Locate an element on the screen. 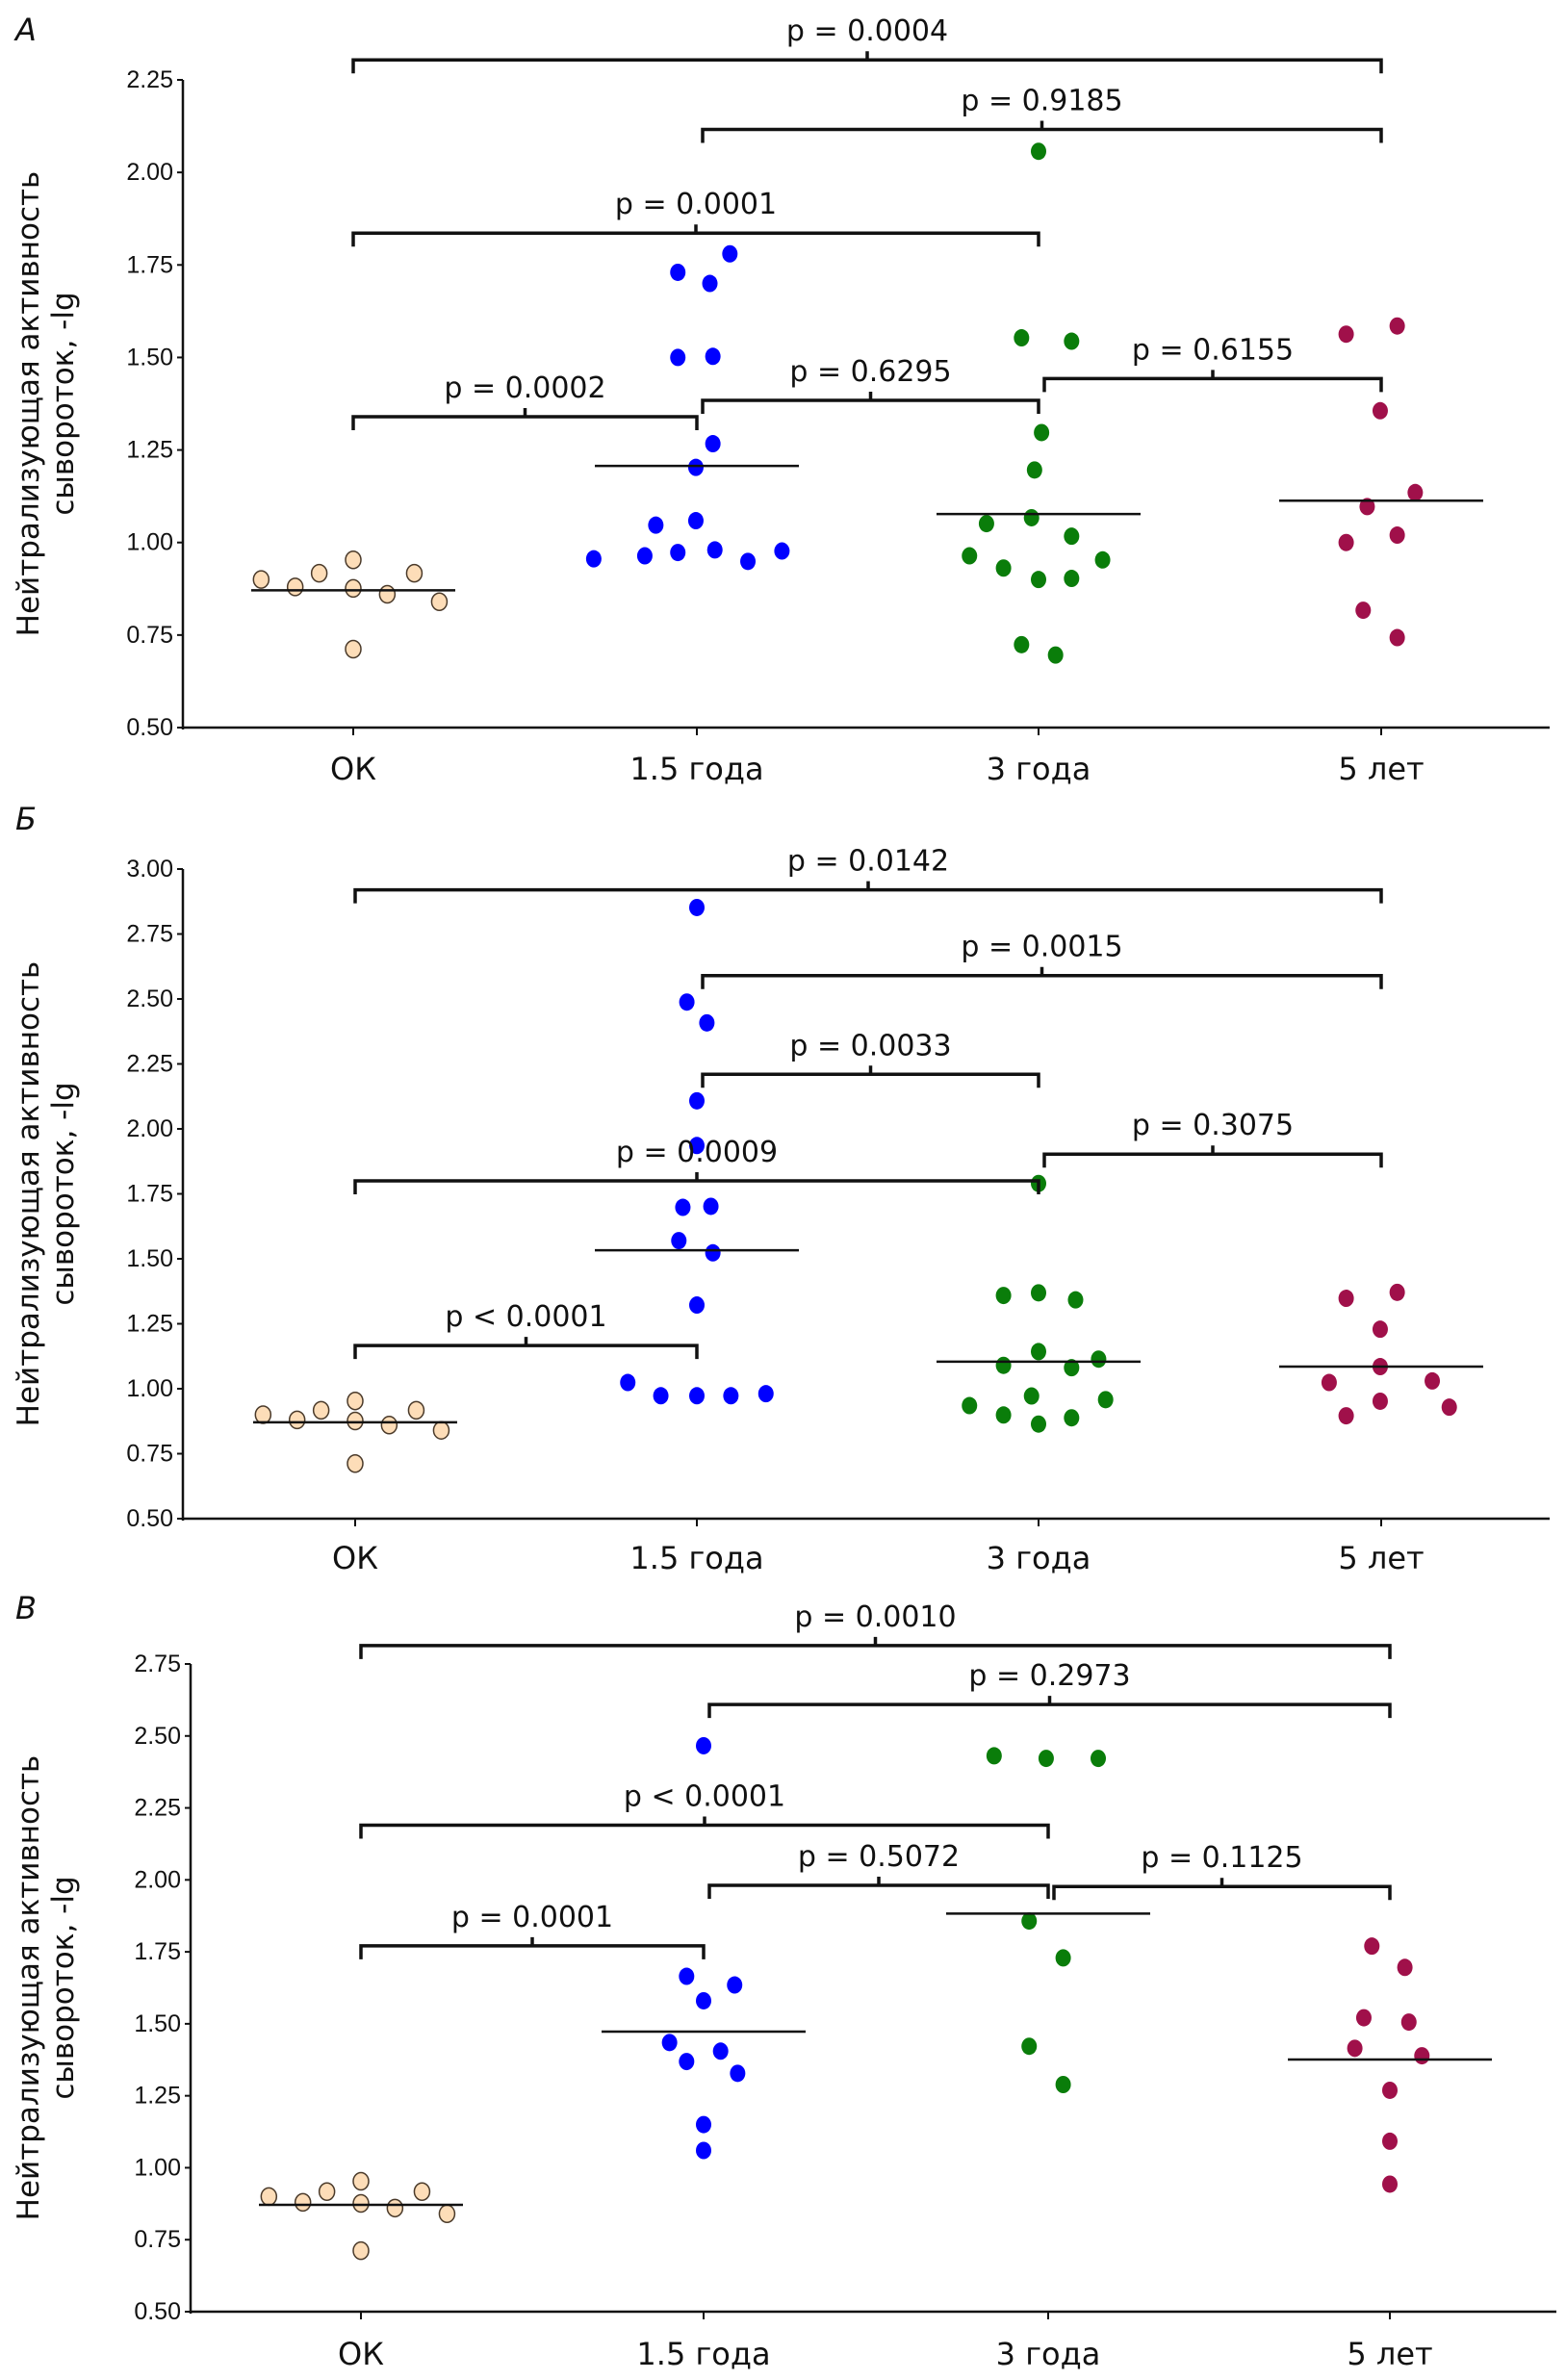 This screenshot has height=2380, width=1566. p-value-label: p = 0.0002 is located at coordinates (524, 388).